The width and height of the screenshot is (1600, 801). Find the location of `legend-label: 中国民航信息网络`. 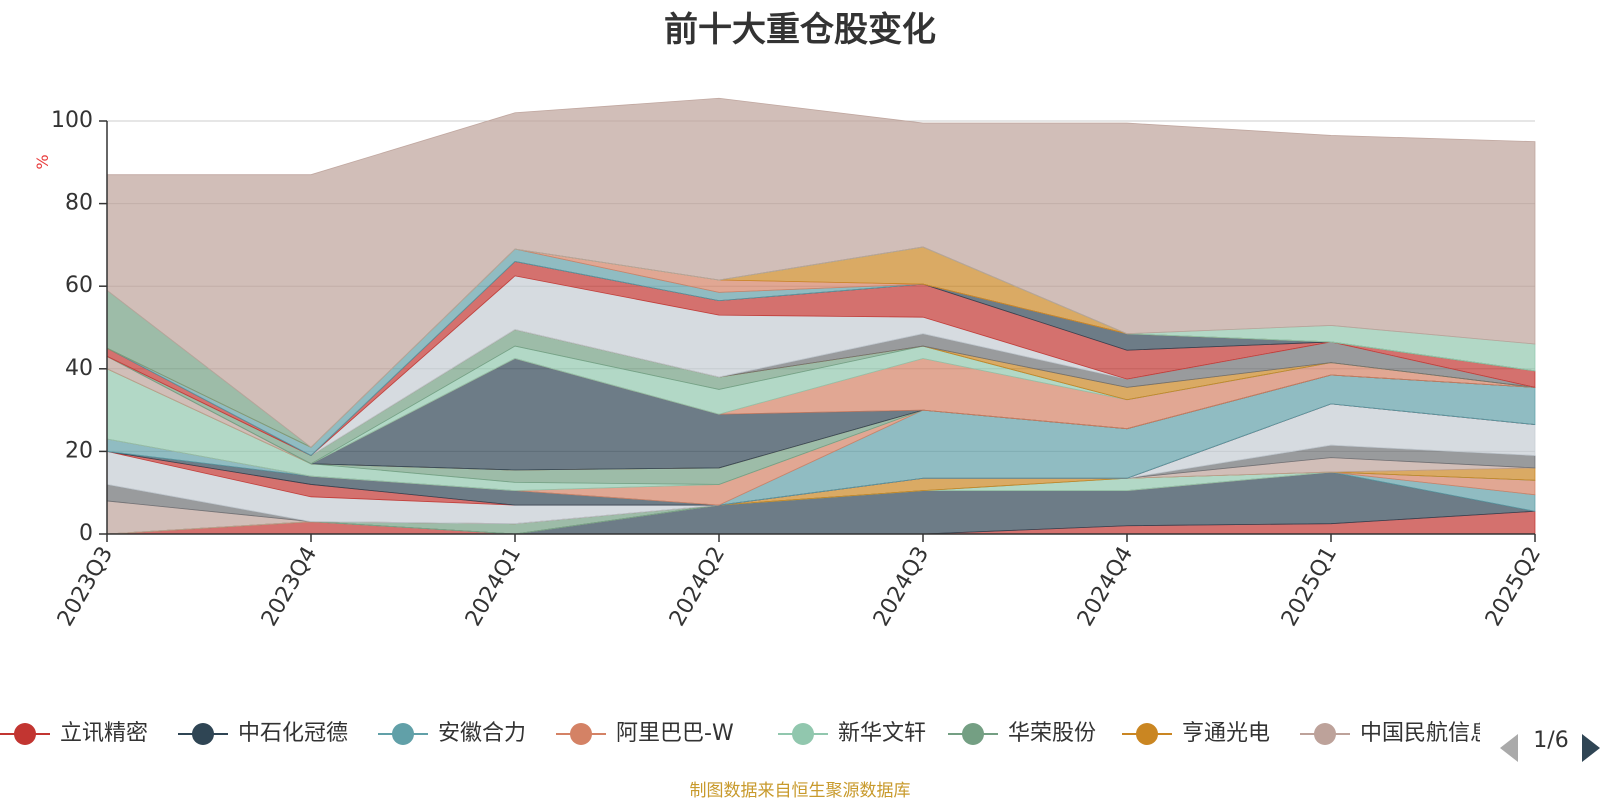

legend-label: 中国民航信息网络 is located at coordinates (1448, 733).